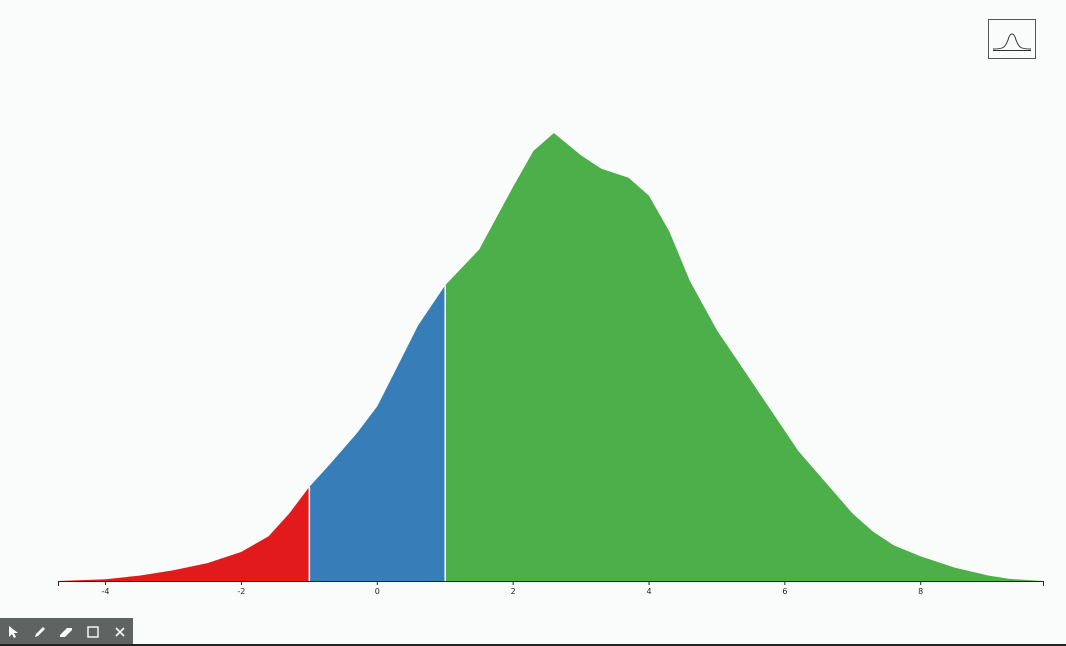  Describe the element at coordinates (513, 591) in the screenshot. I see `x-tick-label: 2` at that location.